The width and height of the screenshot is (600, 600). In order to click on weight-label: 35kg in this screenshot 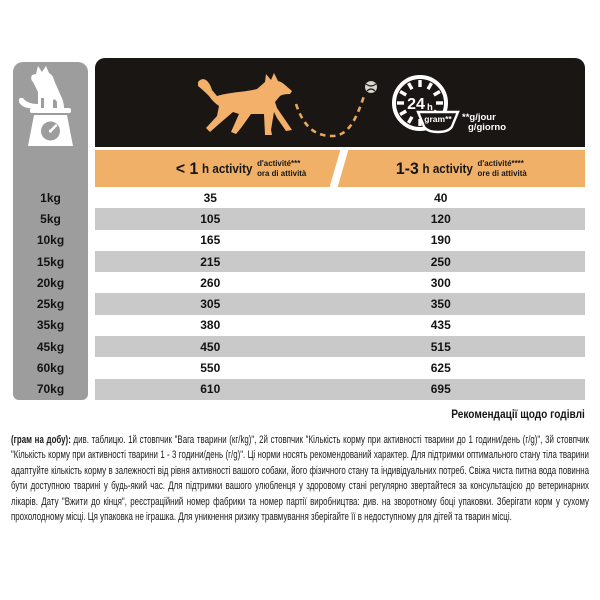, I will do `click(50, 325)`.